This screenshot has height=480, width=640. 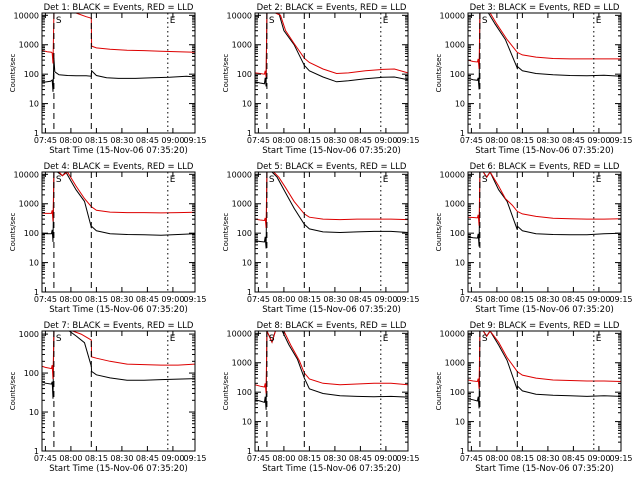 What do you see at coordinates (545, 326) in the screenshot?
I see `panel-title: Det 9: BLACK = Events, RED = LLD` at bounding box center [545, 326].